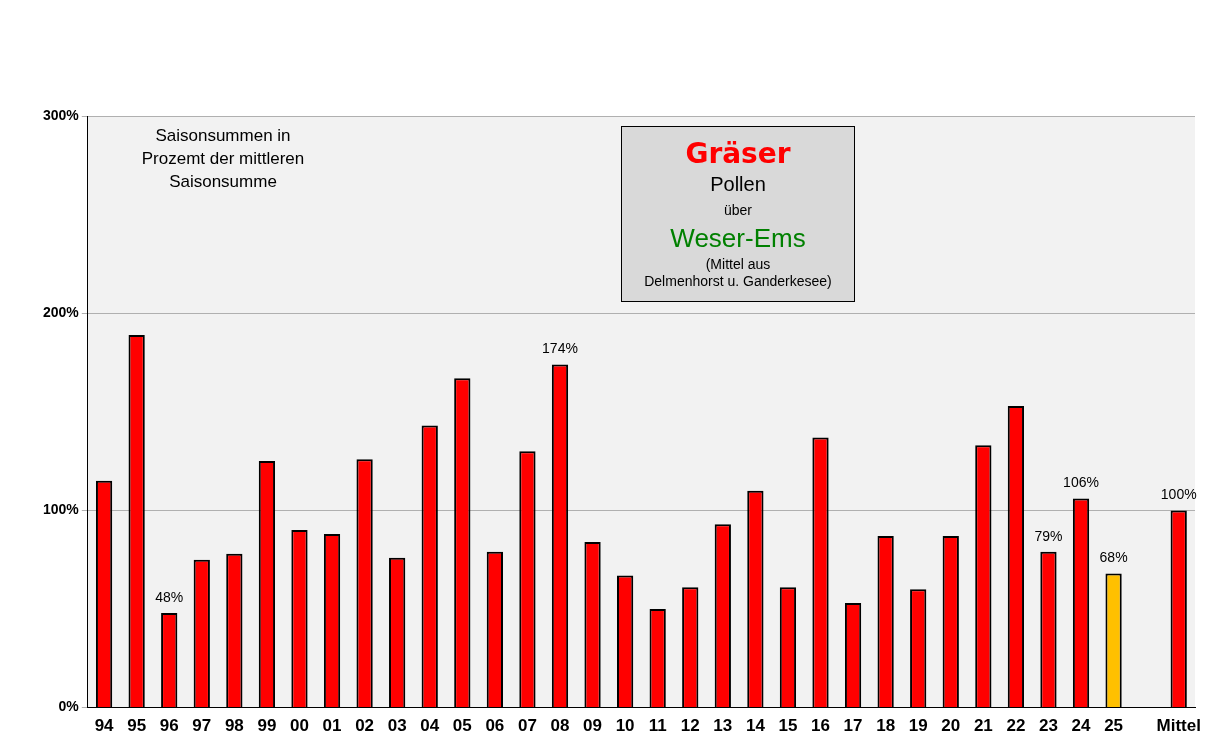  Describe the element at coordinates (1081, 482) in the screenshot. I see `data-label: 106%` at that location.